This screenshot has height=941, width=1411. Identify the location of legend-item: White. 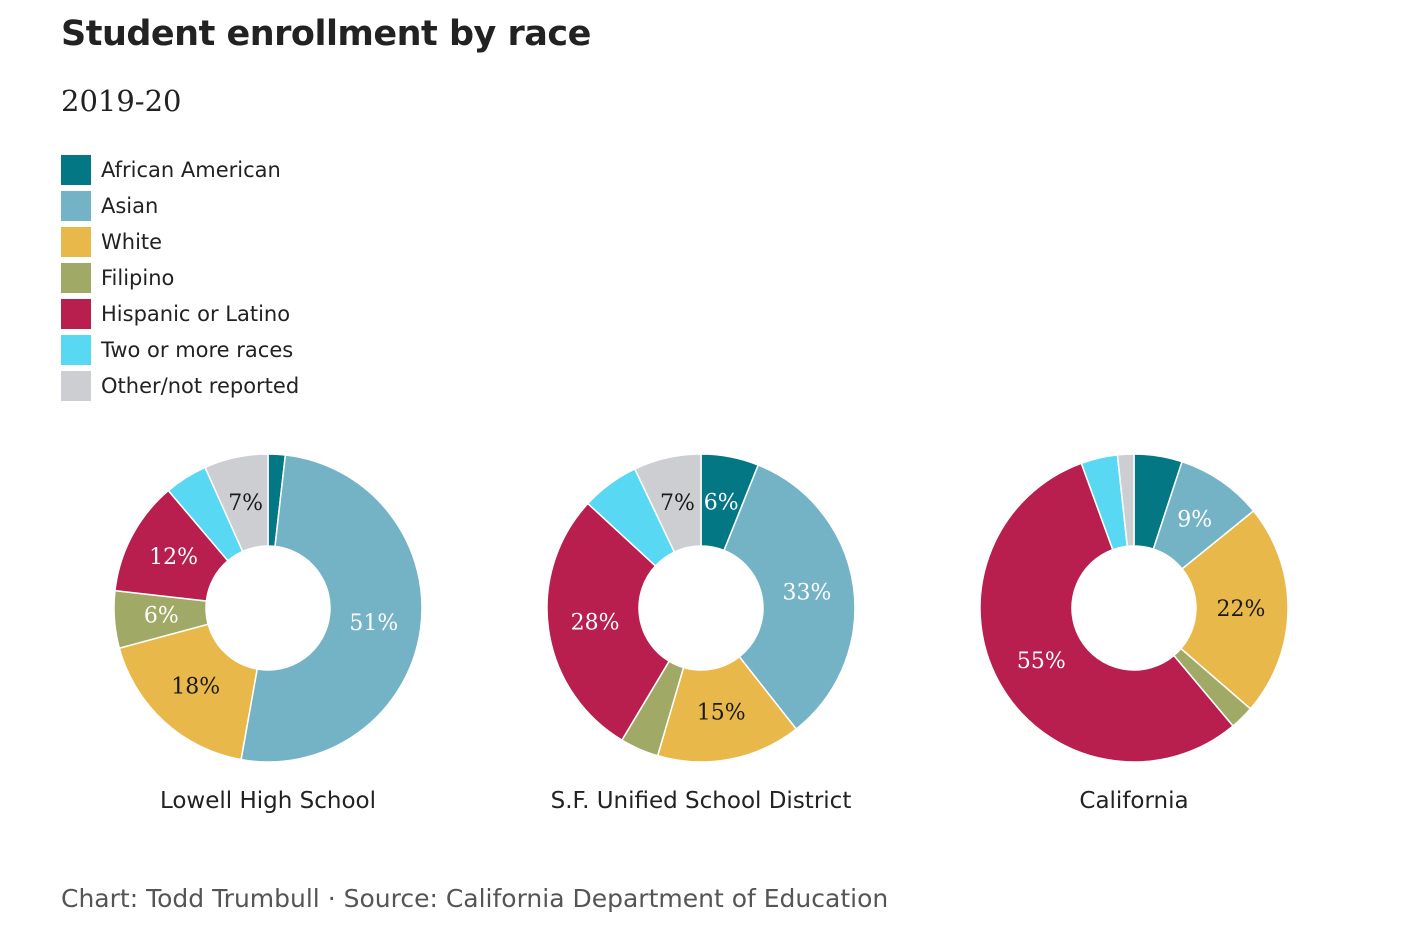
(180, 242).